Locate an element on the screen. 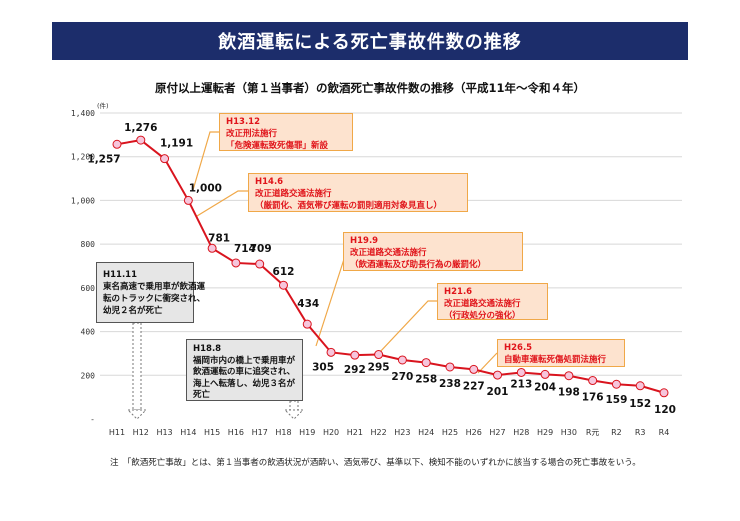 This screenshot has width=740, height=521. x-tick-label: H13 is located at coordinates (164, 432).